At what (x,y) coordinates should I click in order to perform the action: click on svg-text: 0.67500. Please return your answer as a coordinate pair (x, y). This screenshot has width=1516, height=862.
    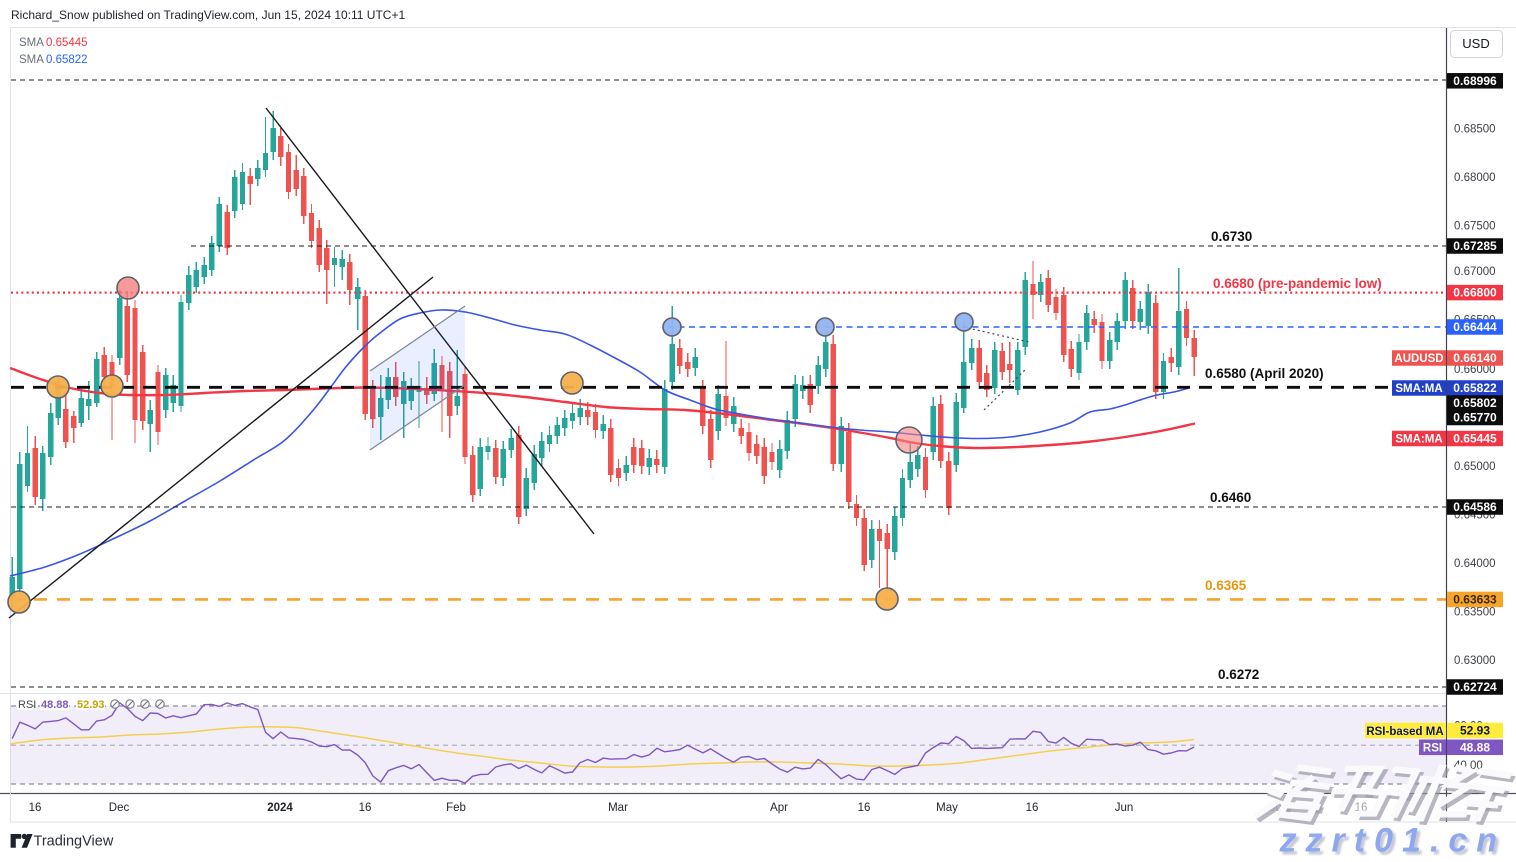
    Looking at the image, I should click on (1475, 226).